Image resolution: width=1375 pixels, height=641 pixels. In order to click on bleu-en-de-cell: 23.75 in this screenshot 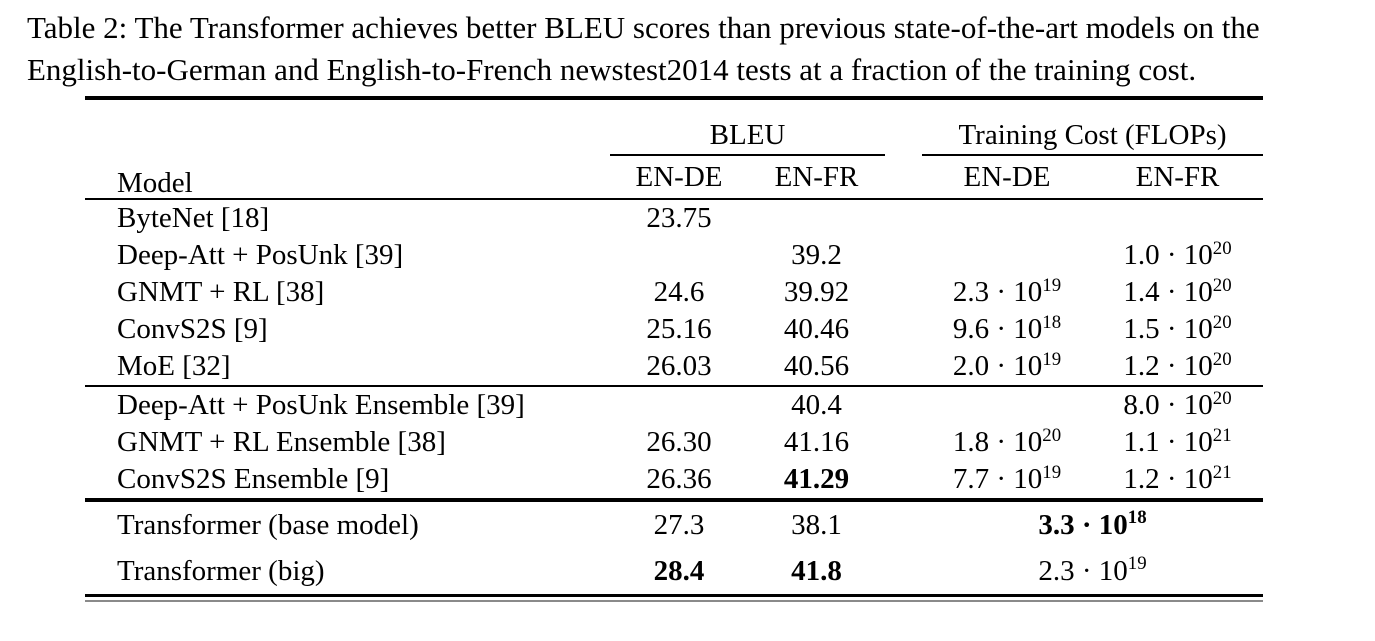, I will do `click(679, 218)`.